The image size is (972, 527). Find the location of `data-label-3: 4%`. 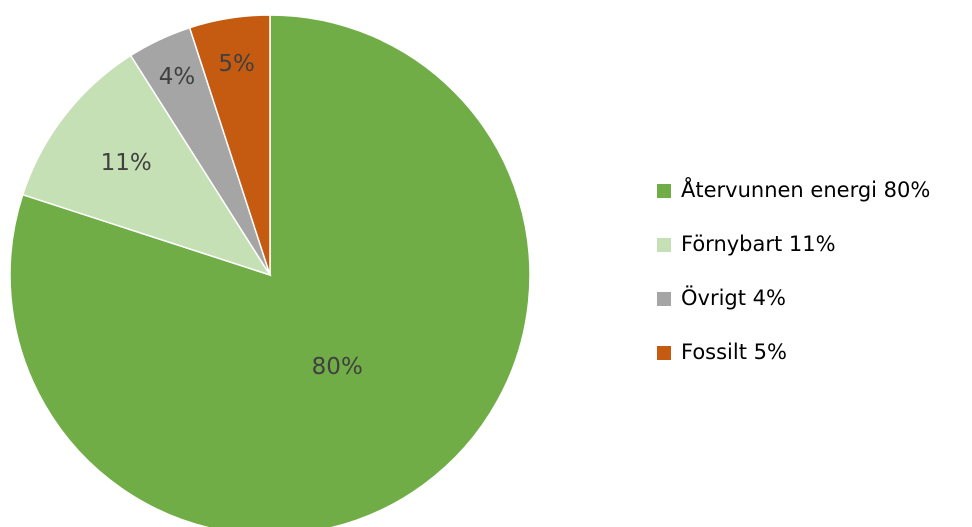

data-label-3: 4% is located at coordinates (177, 77).